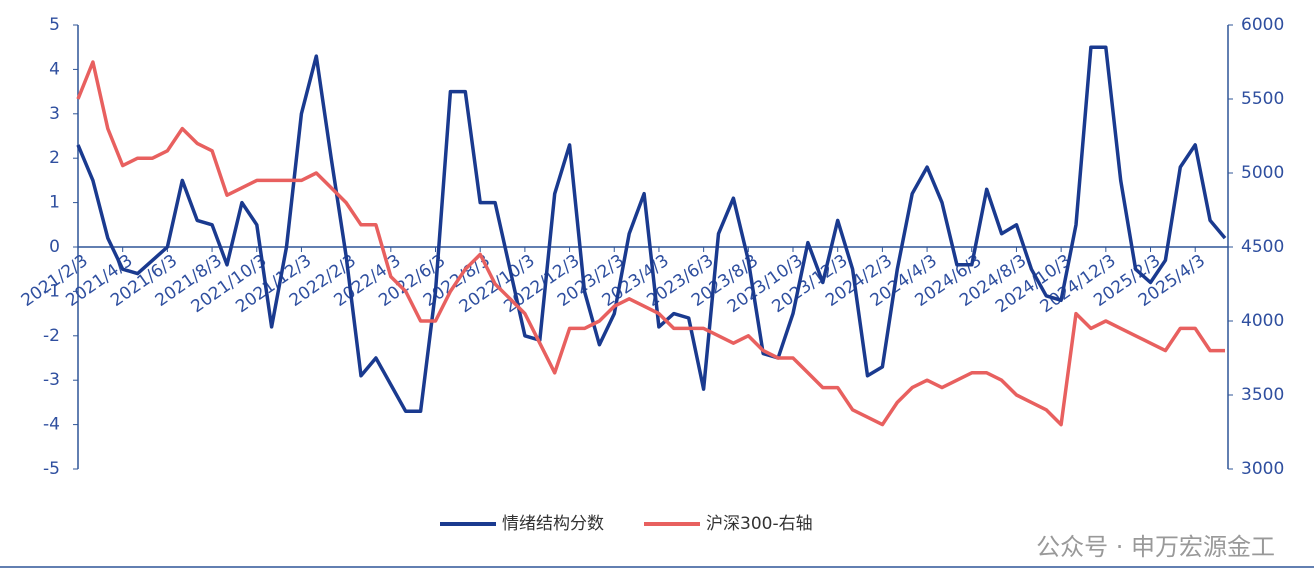  Describe the element at coordinates (54, 158) in the screenshot. I see `y-tick-label: 2` at that location.